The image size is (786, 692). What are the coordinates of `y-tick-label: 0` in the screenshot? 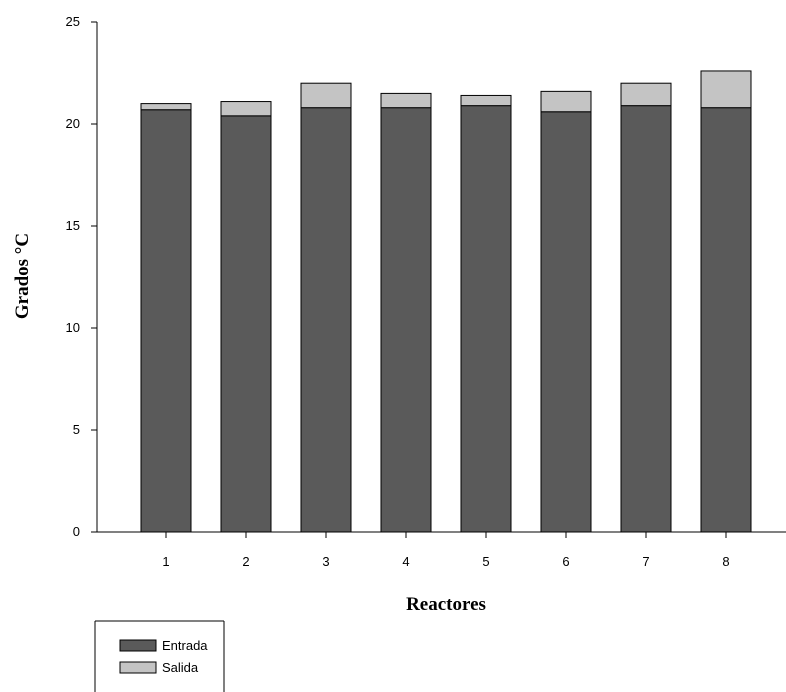 It's located at (76, 531).